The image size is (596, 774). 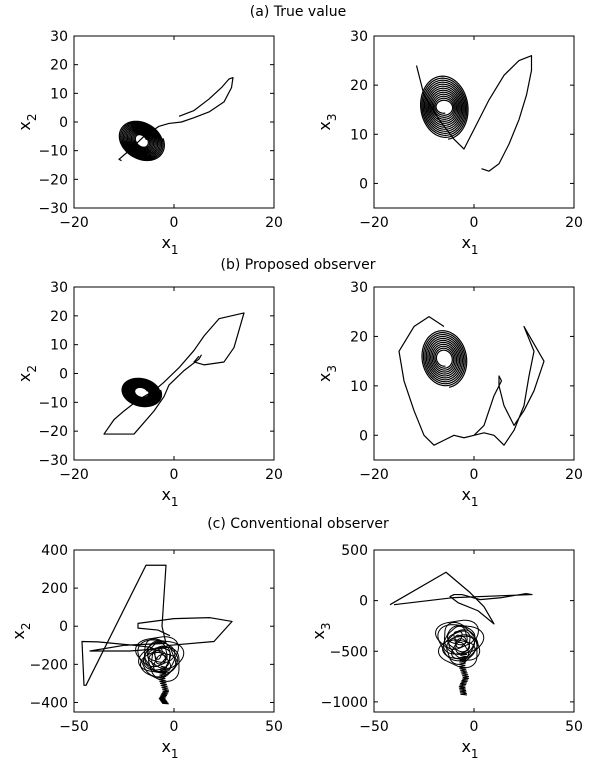 I want to click on y-tick-label: −400, so click(x=49, y=703).